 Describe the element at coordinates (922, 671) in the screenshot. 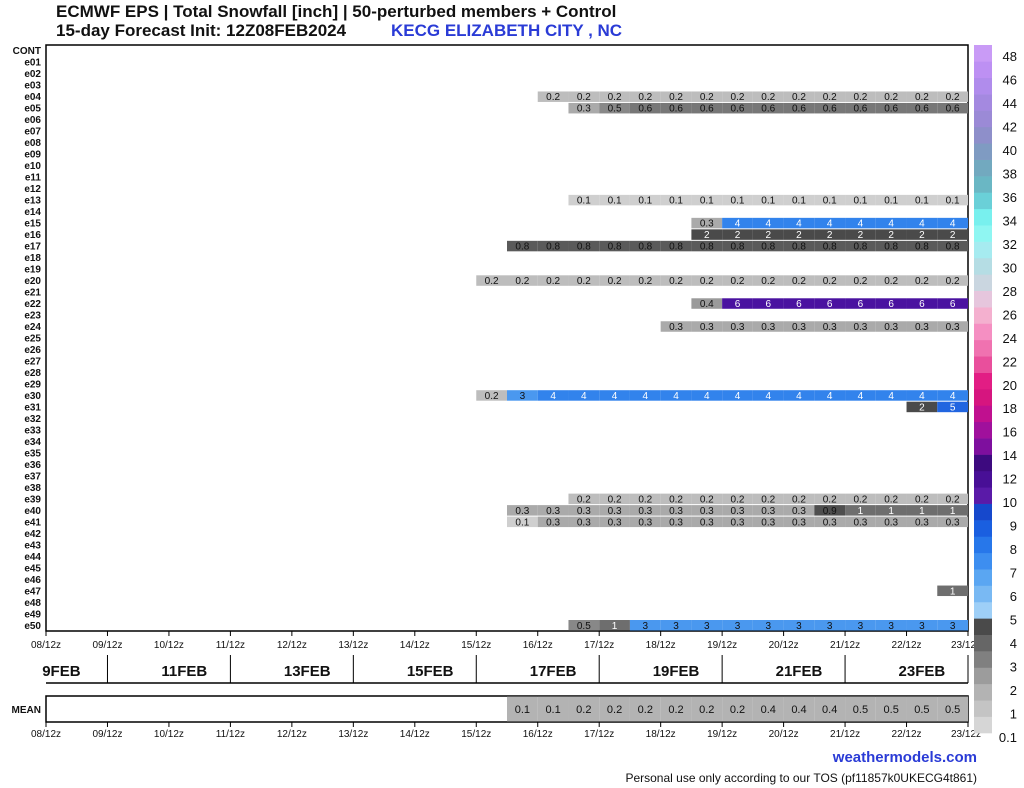

I see `date-label: 23FEB` at that location.